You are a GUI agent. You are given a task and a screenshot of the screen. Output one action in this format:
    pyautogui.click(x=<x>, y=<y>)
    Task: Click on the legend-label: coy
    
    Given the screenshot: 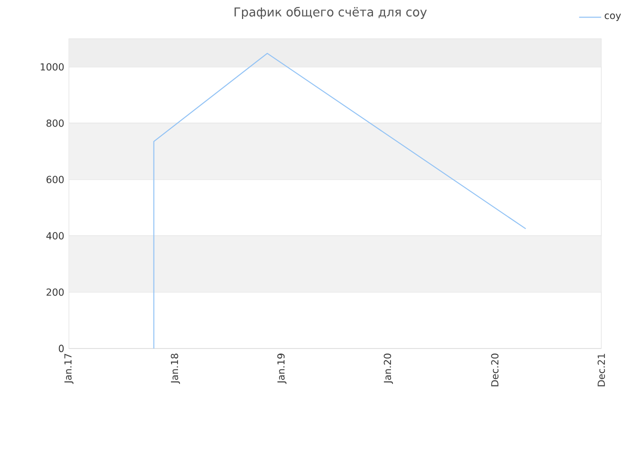 What is the action you would take?
    pyautogui.click(x=612, y=18)
    